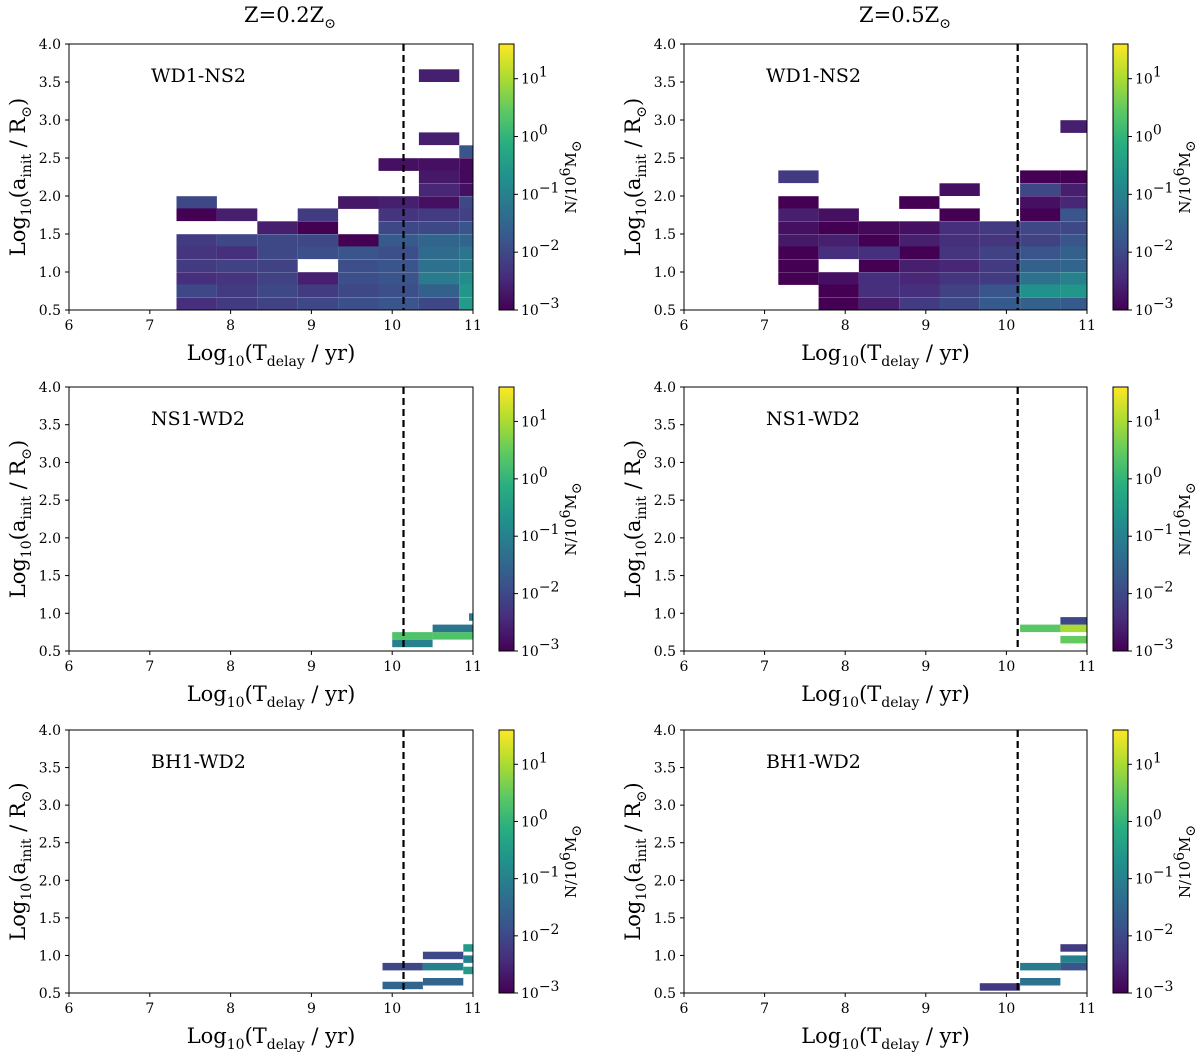 The height and width of the screenshot is (1054, 1200). I want to click on colorbar-gradient, so click(506, 519).